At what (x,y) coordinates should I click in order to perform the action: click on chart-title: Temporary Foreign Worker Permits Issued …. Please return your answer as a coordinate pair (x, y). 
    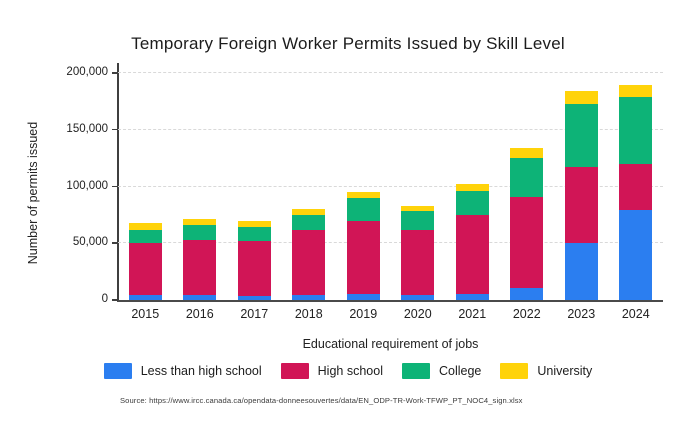
    Looking at the image, I should click on (348, 43).